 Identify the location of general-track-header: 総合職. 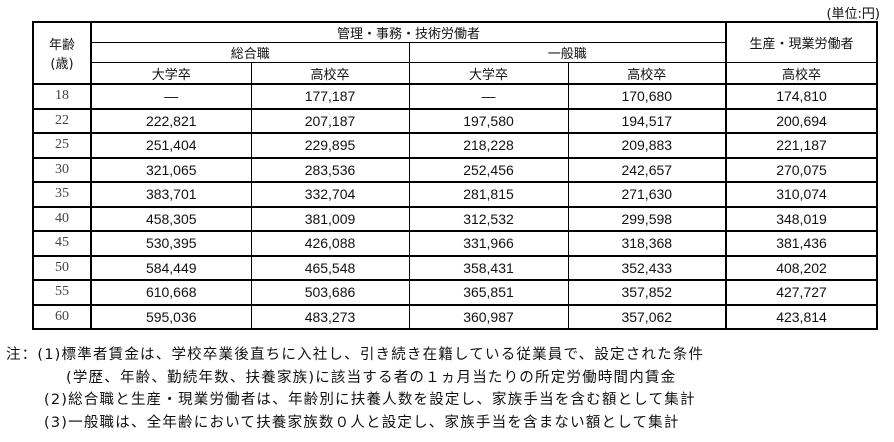
(250, 52).